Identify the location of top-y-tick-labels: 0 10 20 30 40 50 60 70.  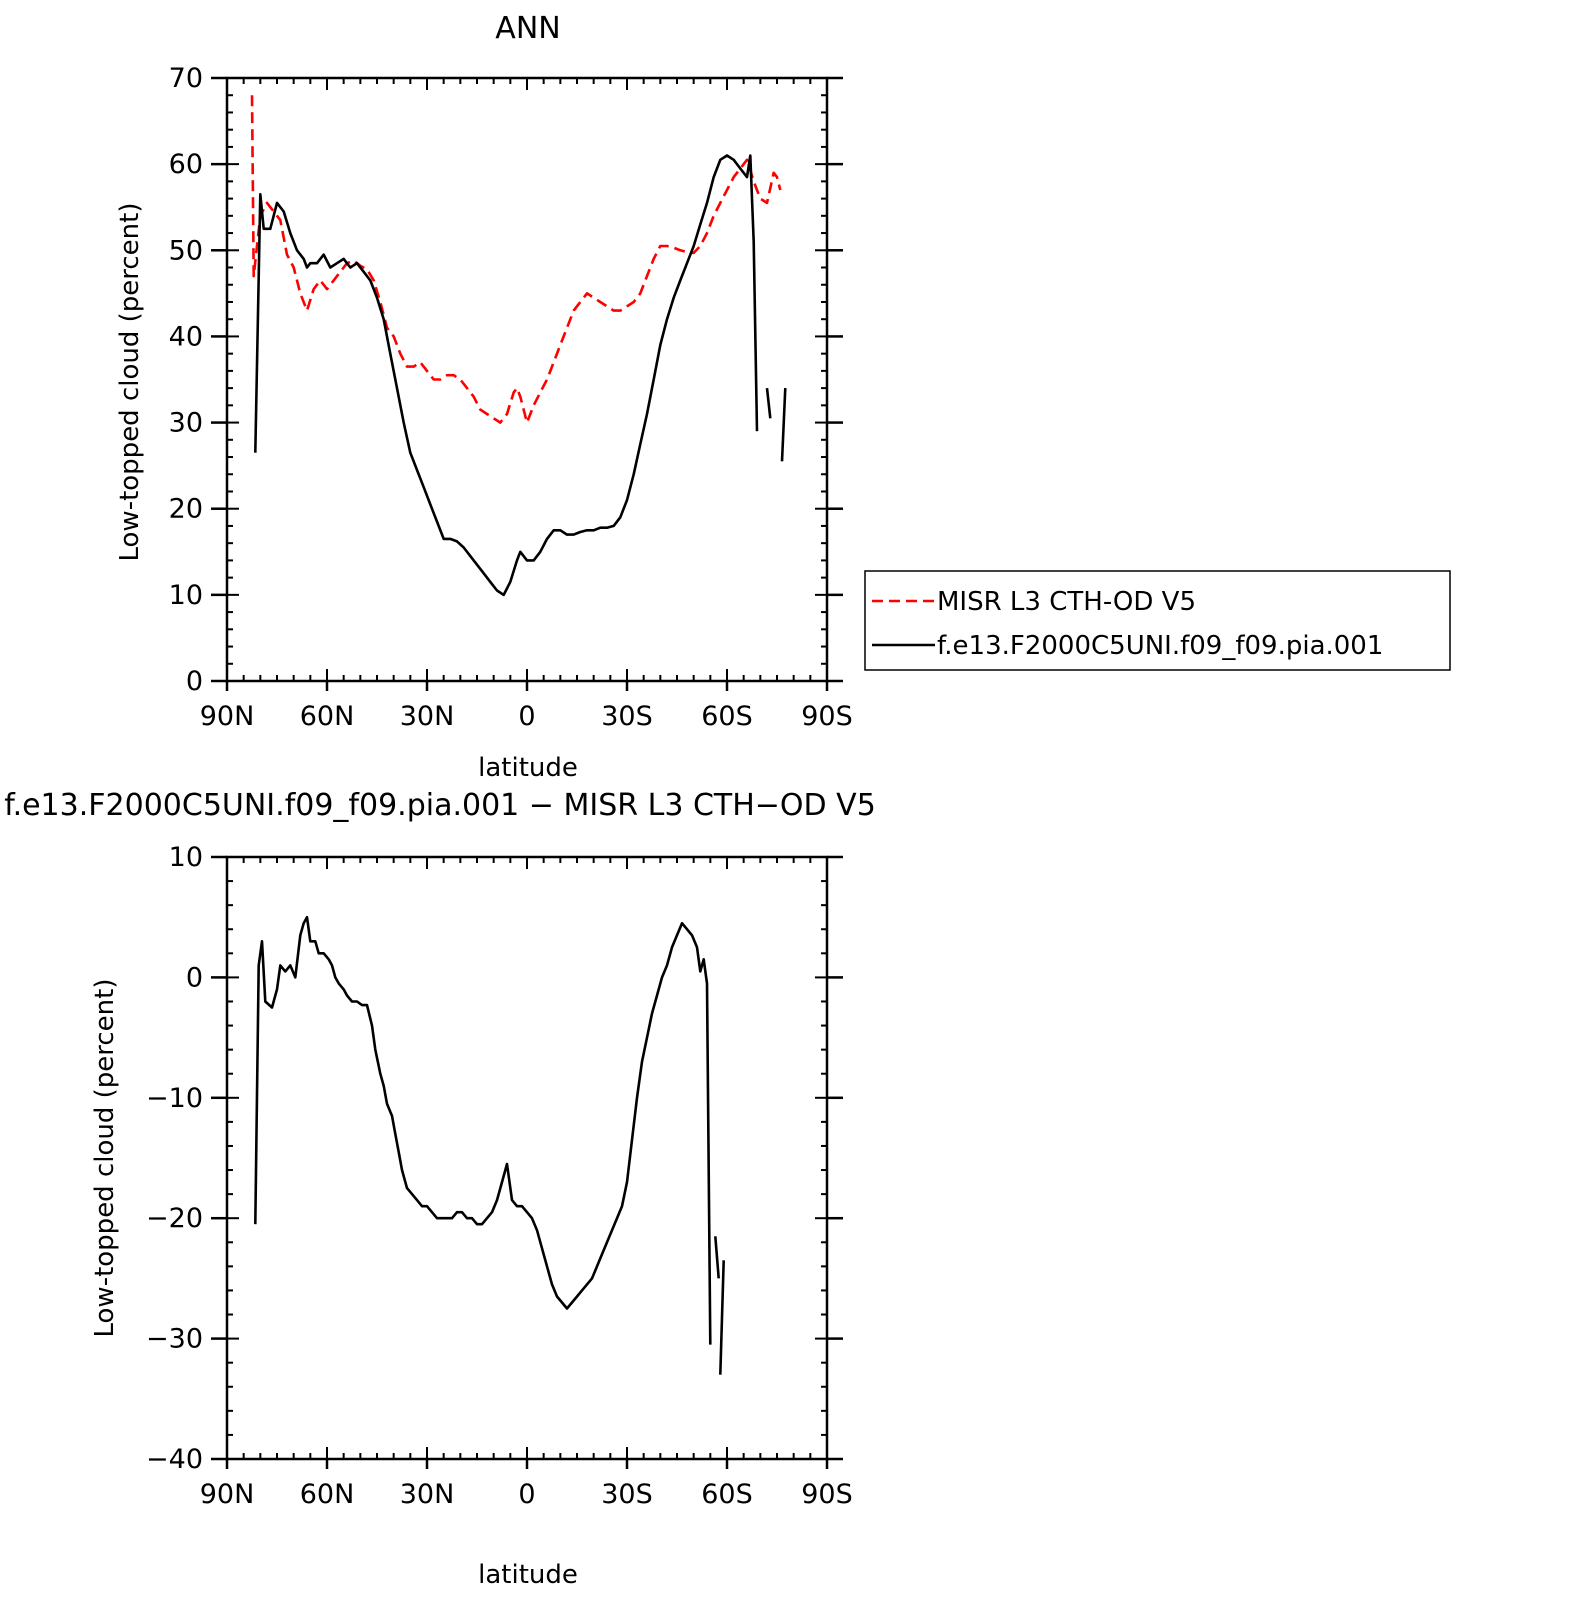
(186, 380).